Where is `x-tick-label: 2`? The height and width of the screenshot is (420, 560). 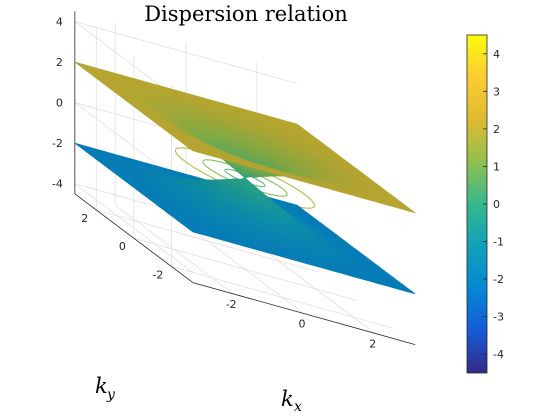 x-tick-label: 2 is located at coordinates (372, 343).